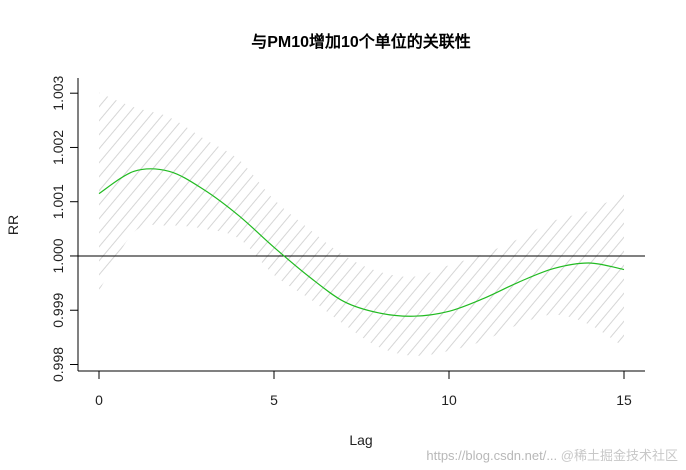 This screenshot has height=470, width=686. Describe the element at coordinates (449, 400) in the screenshot. I see `x-tick-label: 10` at that location.